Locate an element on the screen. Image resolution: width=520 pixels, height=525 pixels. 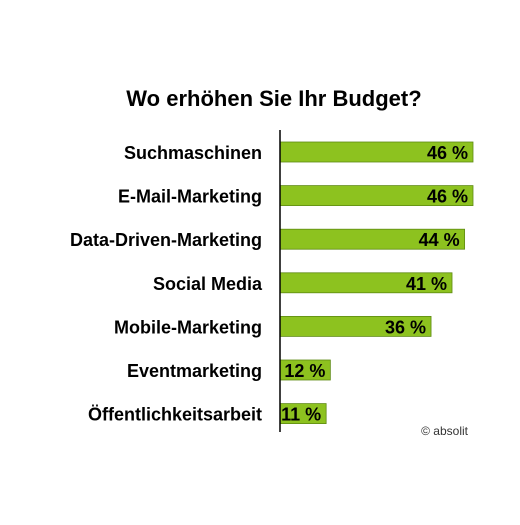
bar-group: Social Media 41 % is located at coordinates (303, 283).